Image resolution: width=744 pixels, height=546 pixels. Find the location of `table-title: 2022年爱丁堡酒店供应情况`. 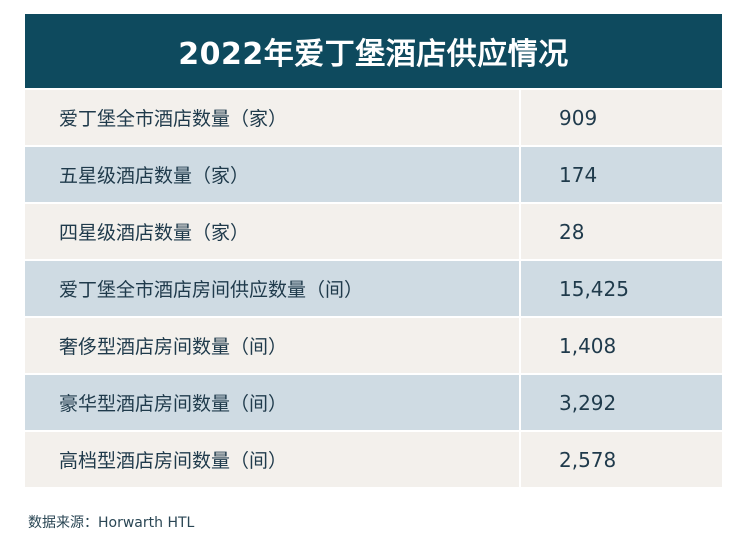

table-title: 2022年爱丁堡酒店供应情况 is located at coordinates (373, 51).